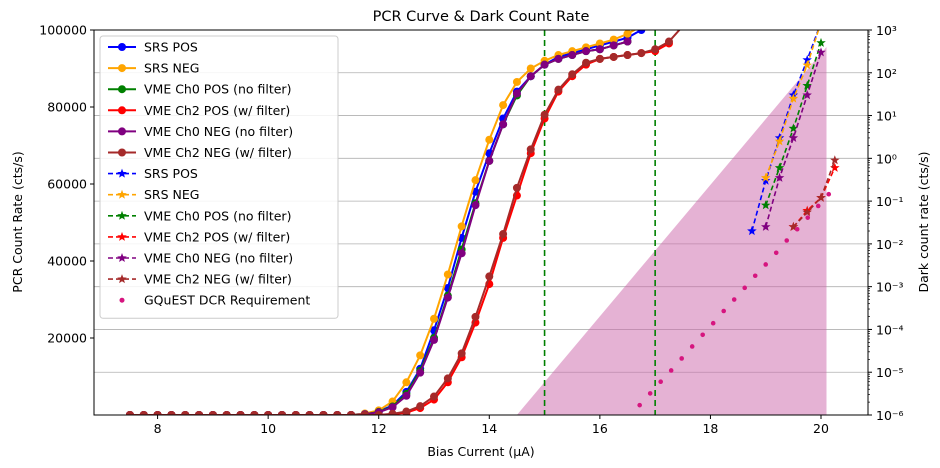 This screenshot has height=468, width=940. Describe the element at coordinates (171, 47) in the screenshot. I see `legend-label: SRS POS` at that location.